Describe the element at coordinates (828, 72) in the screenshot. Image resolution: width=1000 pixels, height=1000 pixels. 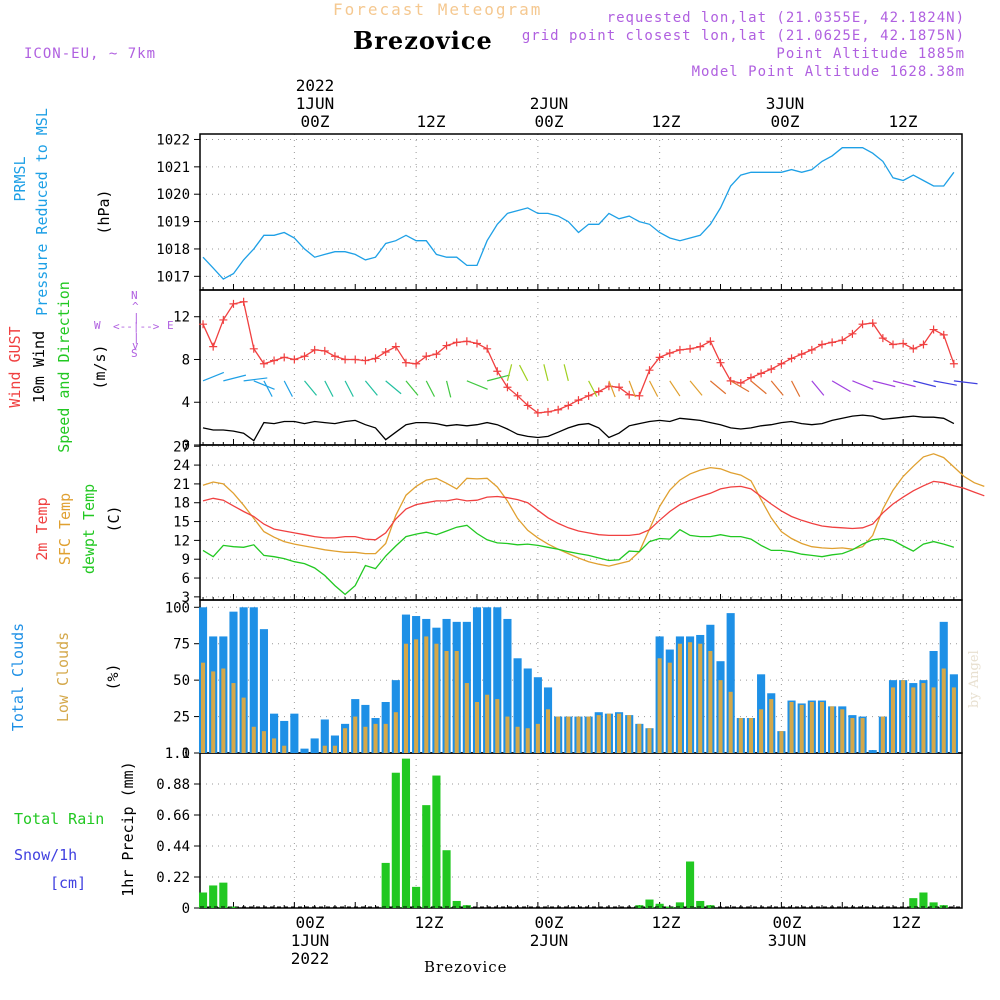
I see `model-altitude: Model Point Altitude 1628.38m` at that location.